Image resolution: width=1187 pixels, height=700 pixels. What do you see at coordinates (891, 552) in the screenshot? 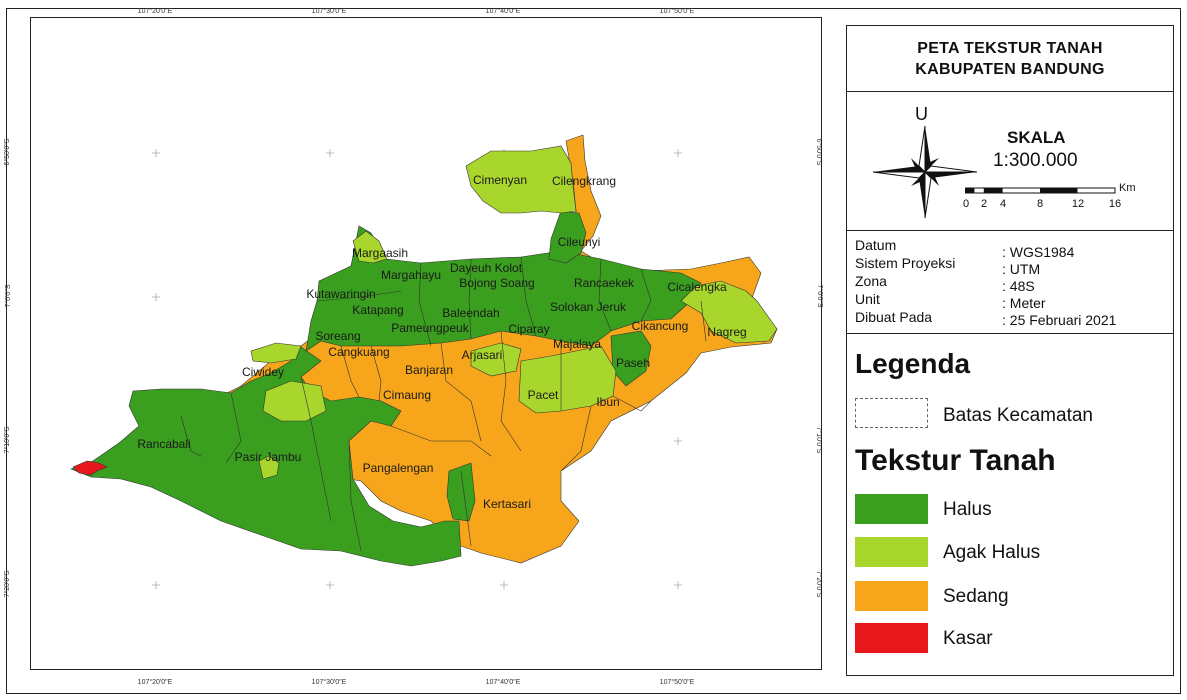
I see `legend-swatch-agak-halus` at bounding box center [891, 552].